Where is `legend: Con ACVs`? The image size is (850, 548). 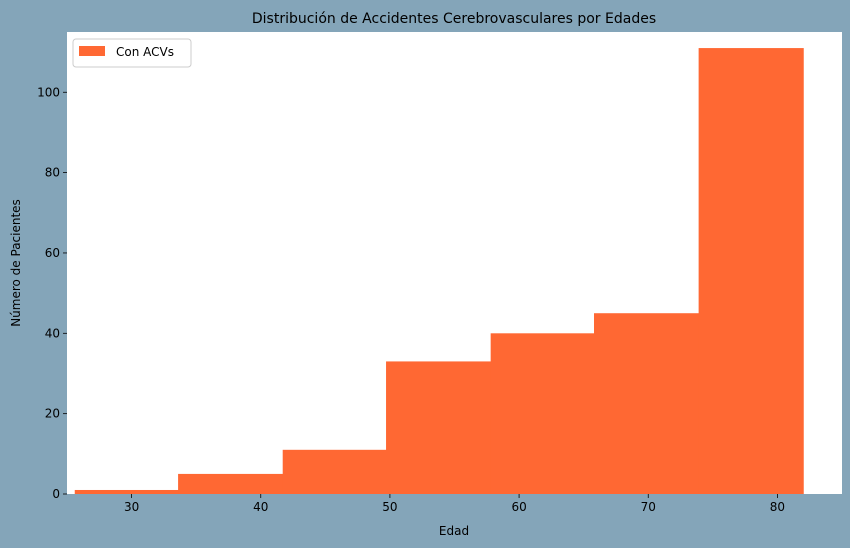
legend: Con ACVs is located at coordinates (132, 53).